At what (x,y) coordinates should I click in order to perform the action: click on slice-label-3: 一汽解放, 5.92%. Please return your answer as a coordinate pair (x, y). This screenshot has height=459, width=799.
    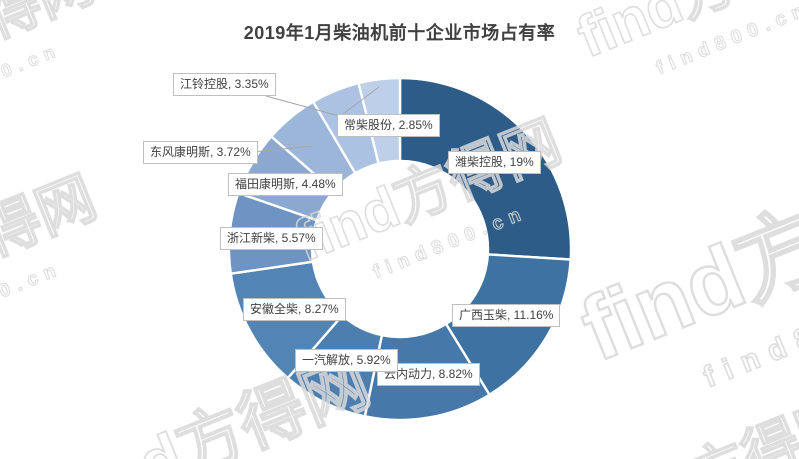
    Looking at the image, I should click on (346, 360).